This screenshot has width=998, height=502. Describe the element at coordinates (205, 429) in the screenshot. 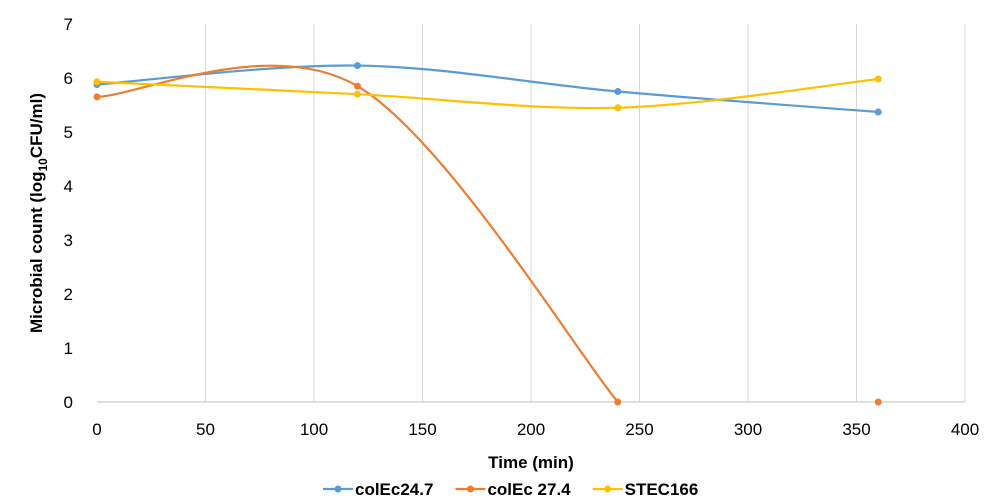

I see `x-tick-label: 50` at that location.